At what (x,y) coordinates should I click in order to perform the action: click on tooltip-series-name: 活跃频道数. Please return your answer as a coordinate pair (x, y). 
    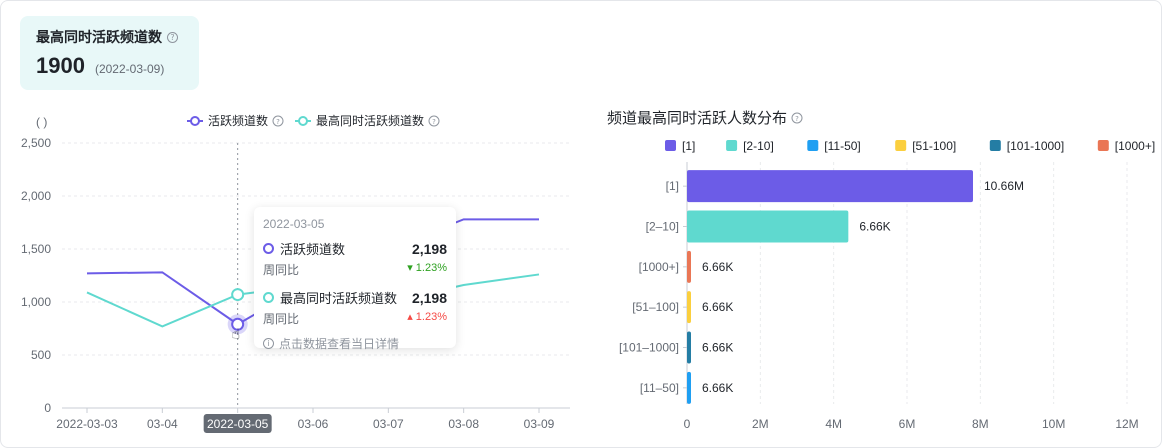
    Looking at the image, I should click on (313, 249).